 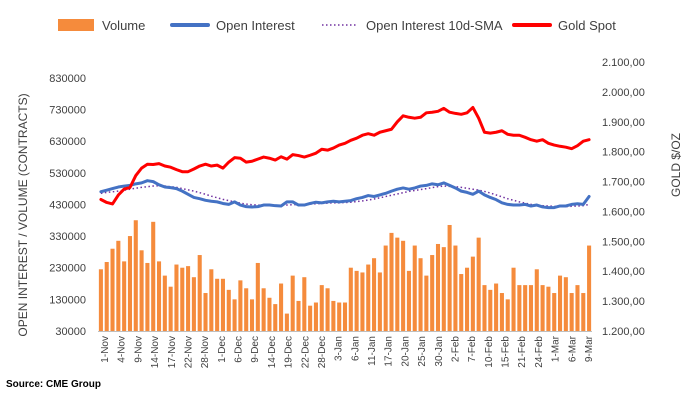 I want to click on x-tick-label: 24-Feb, so click(x=539, y=352).